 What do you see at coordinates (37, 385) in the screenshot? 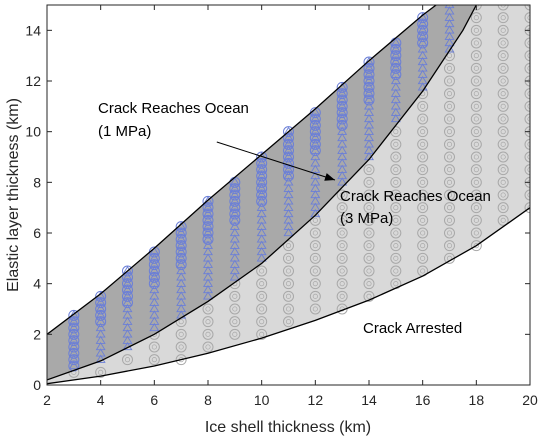
I see `y-tick-label: 0` at bounding box center [37, 385].